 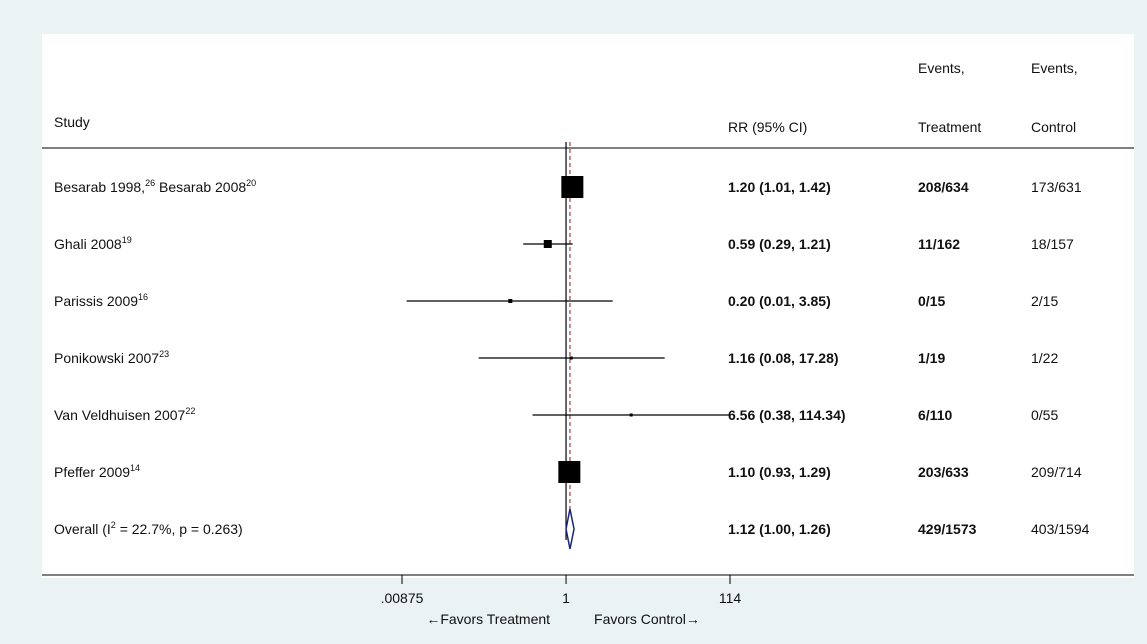 What do you see at coordinates (570, 529) in the screenshot?
I see `overall-diamond` at bounding box center [570, 529].